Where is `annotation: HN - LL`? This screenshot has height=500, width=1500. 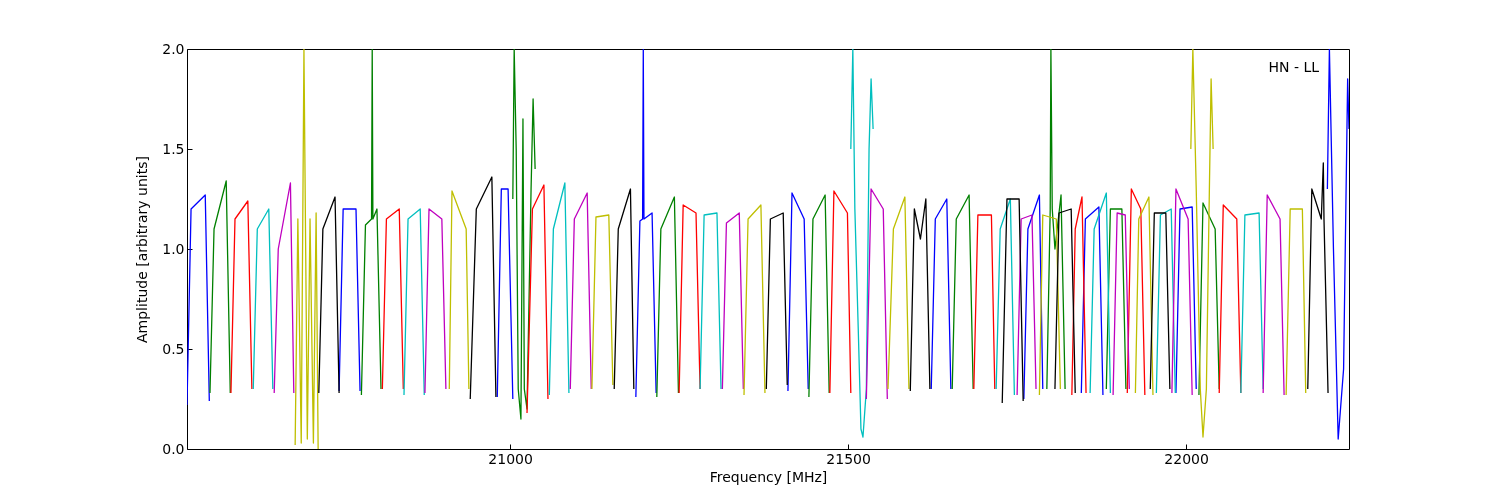
annotation: HN - LL is located at coordinates (1294, 67).